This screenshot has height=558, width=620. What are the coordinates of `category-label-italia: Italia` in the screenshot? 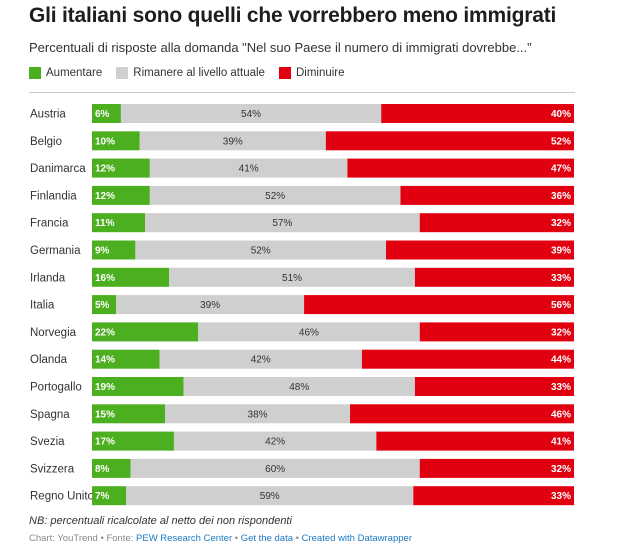 It's located at (42, 306).